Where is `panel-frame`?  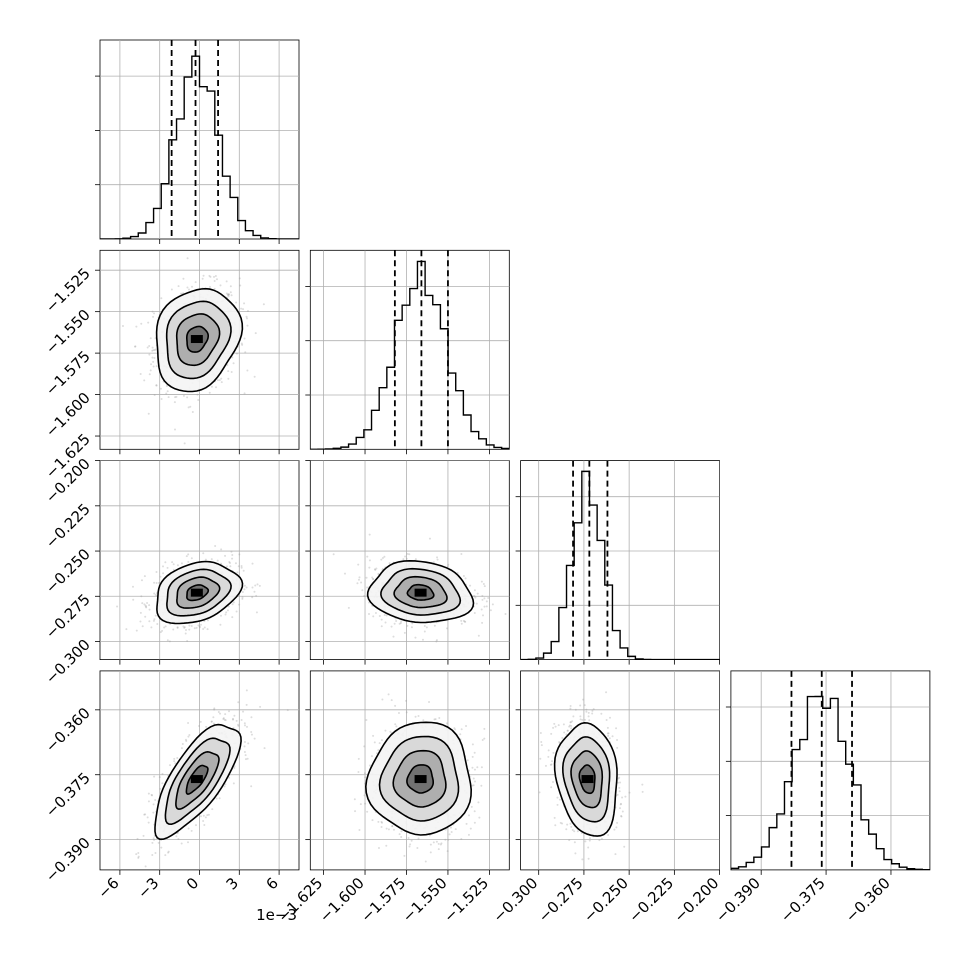
panel-frame is located at coordinates (830, 770).